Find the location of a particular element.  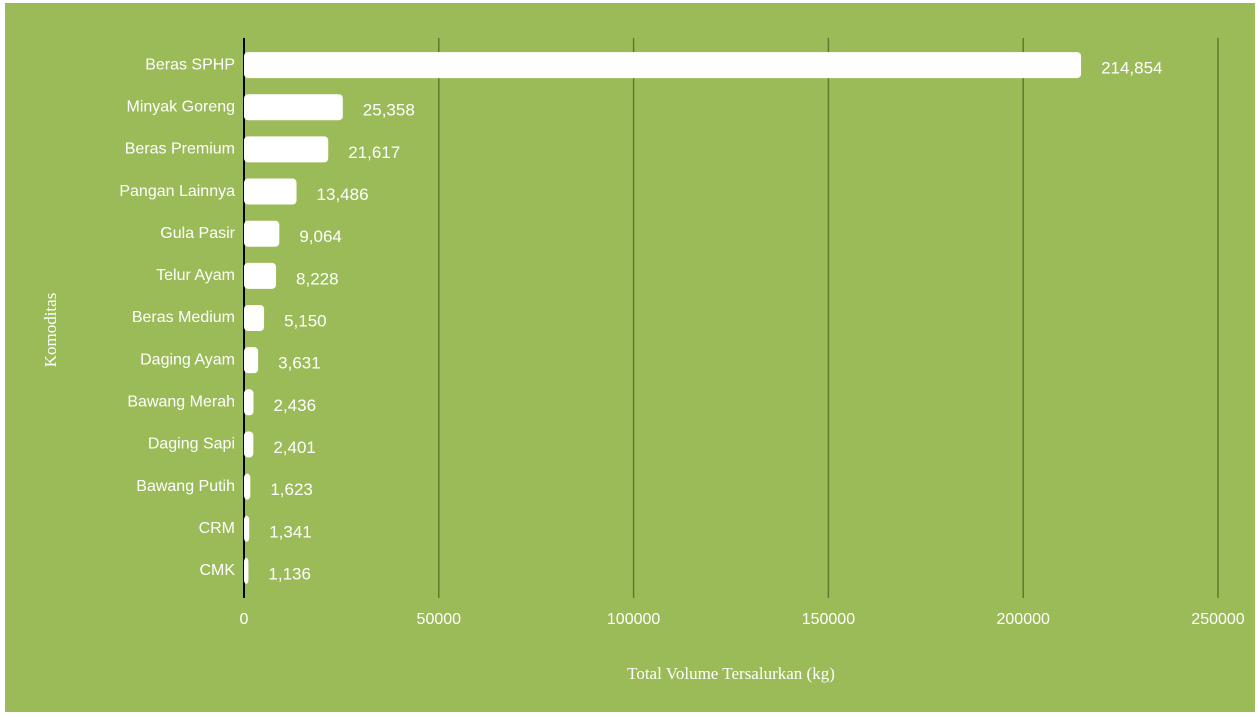

x-tick-label: 100000 is located at coordinates (633, 619).